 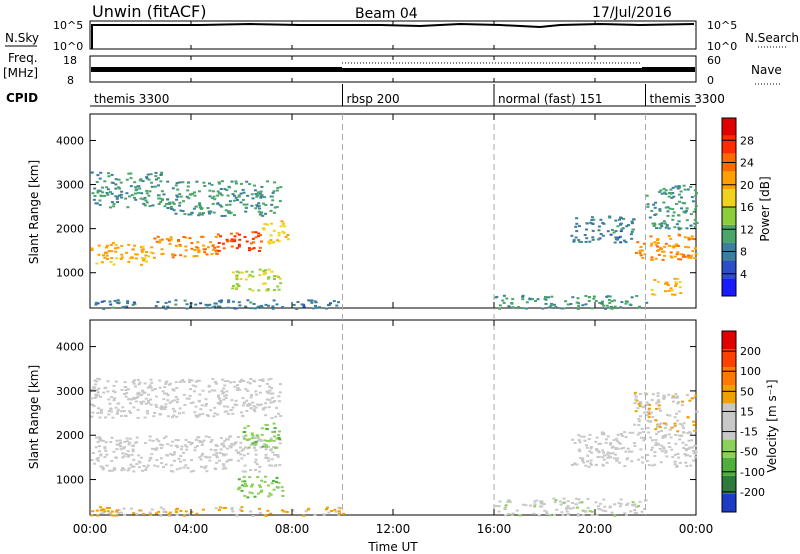 I want to click on velocity-colorbar-swatch, so click(x=729, y=466).